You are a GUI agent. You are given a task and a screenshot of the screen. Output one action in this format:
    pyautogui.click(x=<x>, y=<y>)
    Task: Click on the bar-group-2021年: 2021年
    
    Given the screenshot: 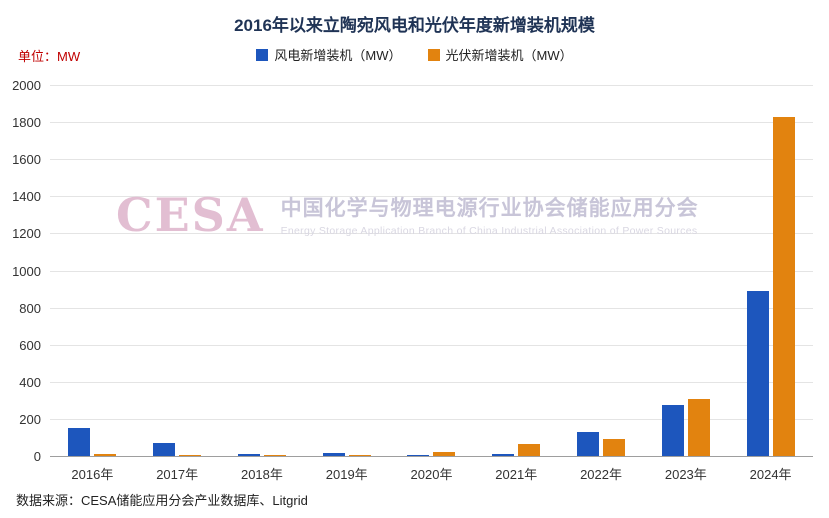 What is the action you would take?
    pyautogui.click(x=516, y=284)
    